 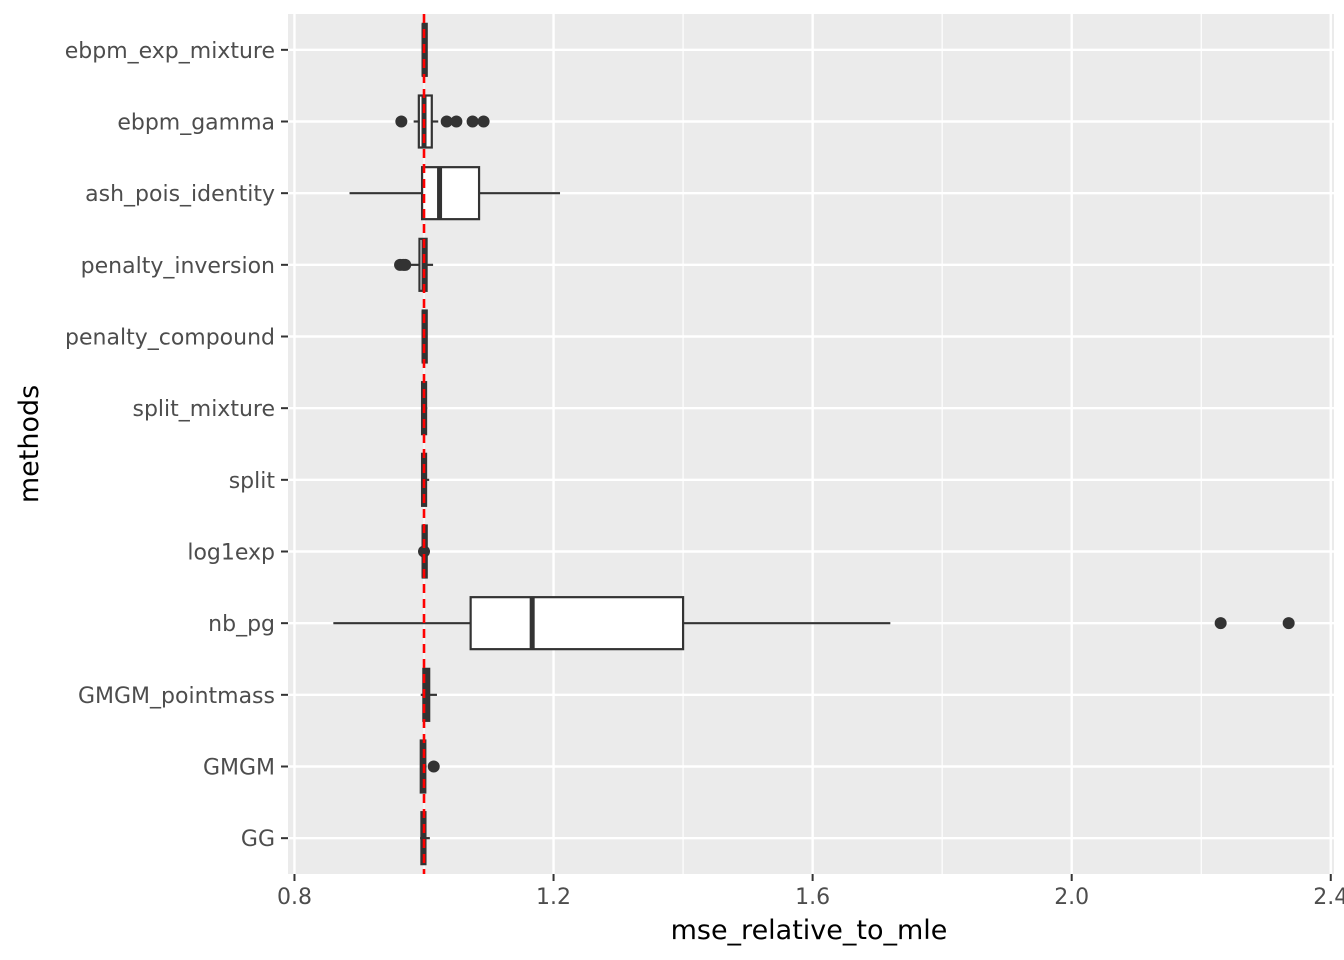 I want to click on box-ash_pois_identity, so click(x=455, y=193).